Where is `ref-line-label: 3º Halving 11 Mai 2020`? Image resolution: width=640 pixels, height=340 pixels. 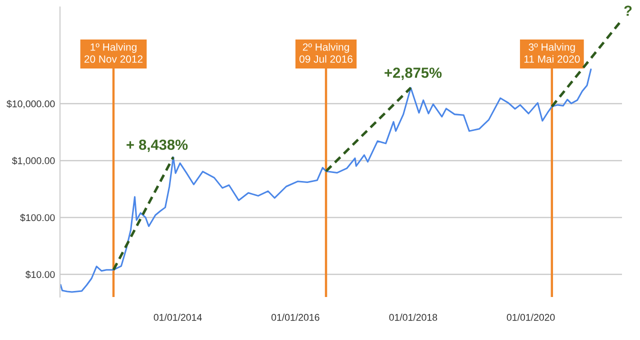 ref-line-label: 3º Halving 11 Mai 2020 is located at coordinates (552, 53).